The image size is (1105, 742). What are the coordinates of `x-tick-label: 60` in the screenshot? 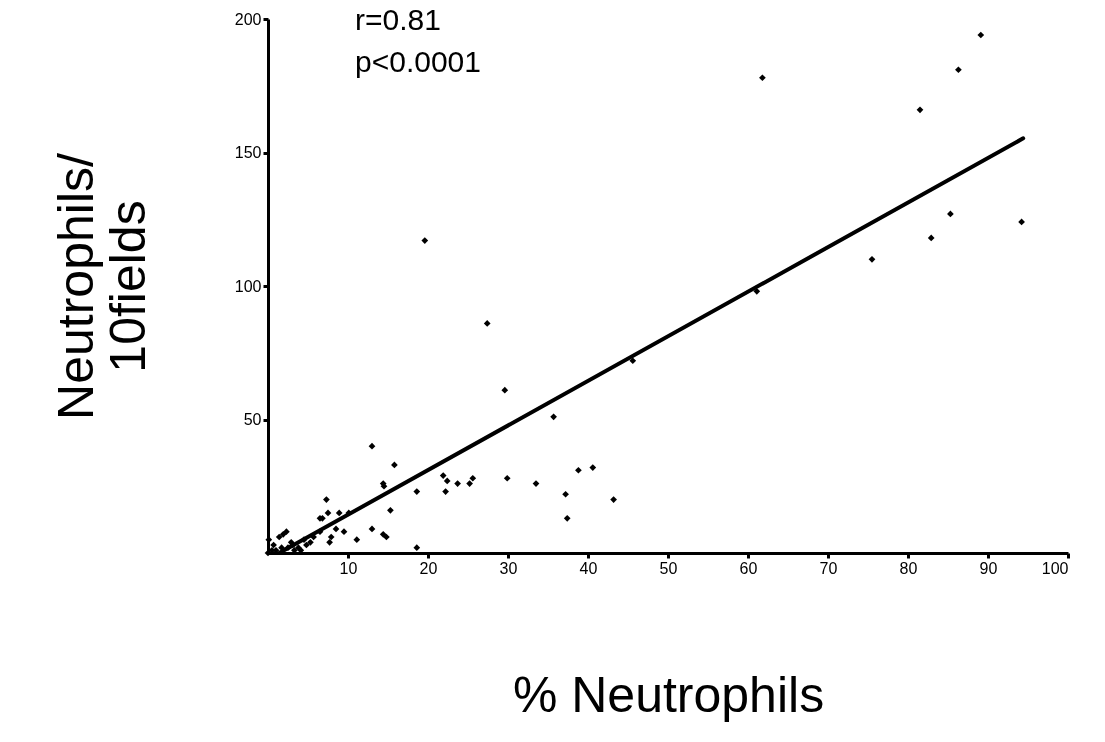 It's located at (748, 568).